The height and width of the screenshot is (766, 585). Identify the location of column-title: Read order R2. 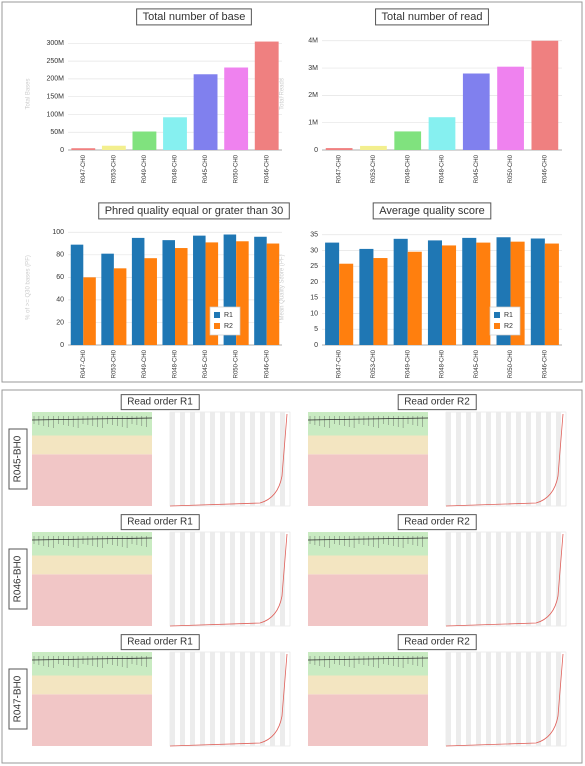
(437, 402).